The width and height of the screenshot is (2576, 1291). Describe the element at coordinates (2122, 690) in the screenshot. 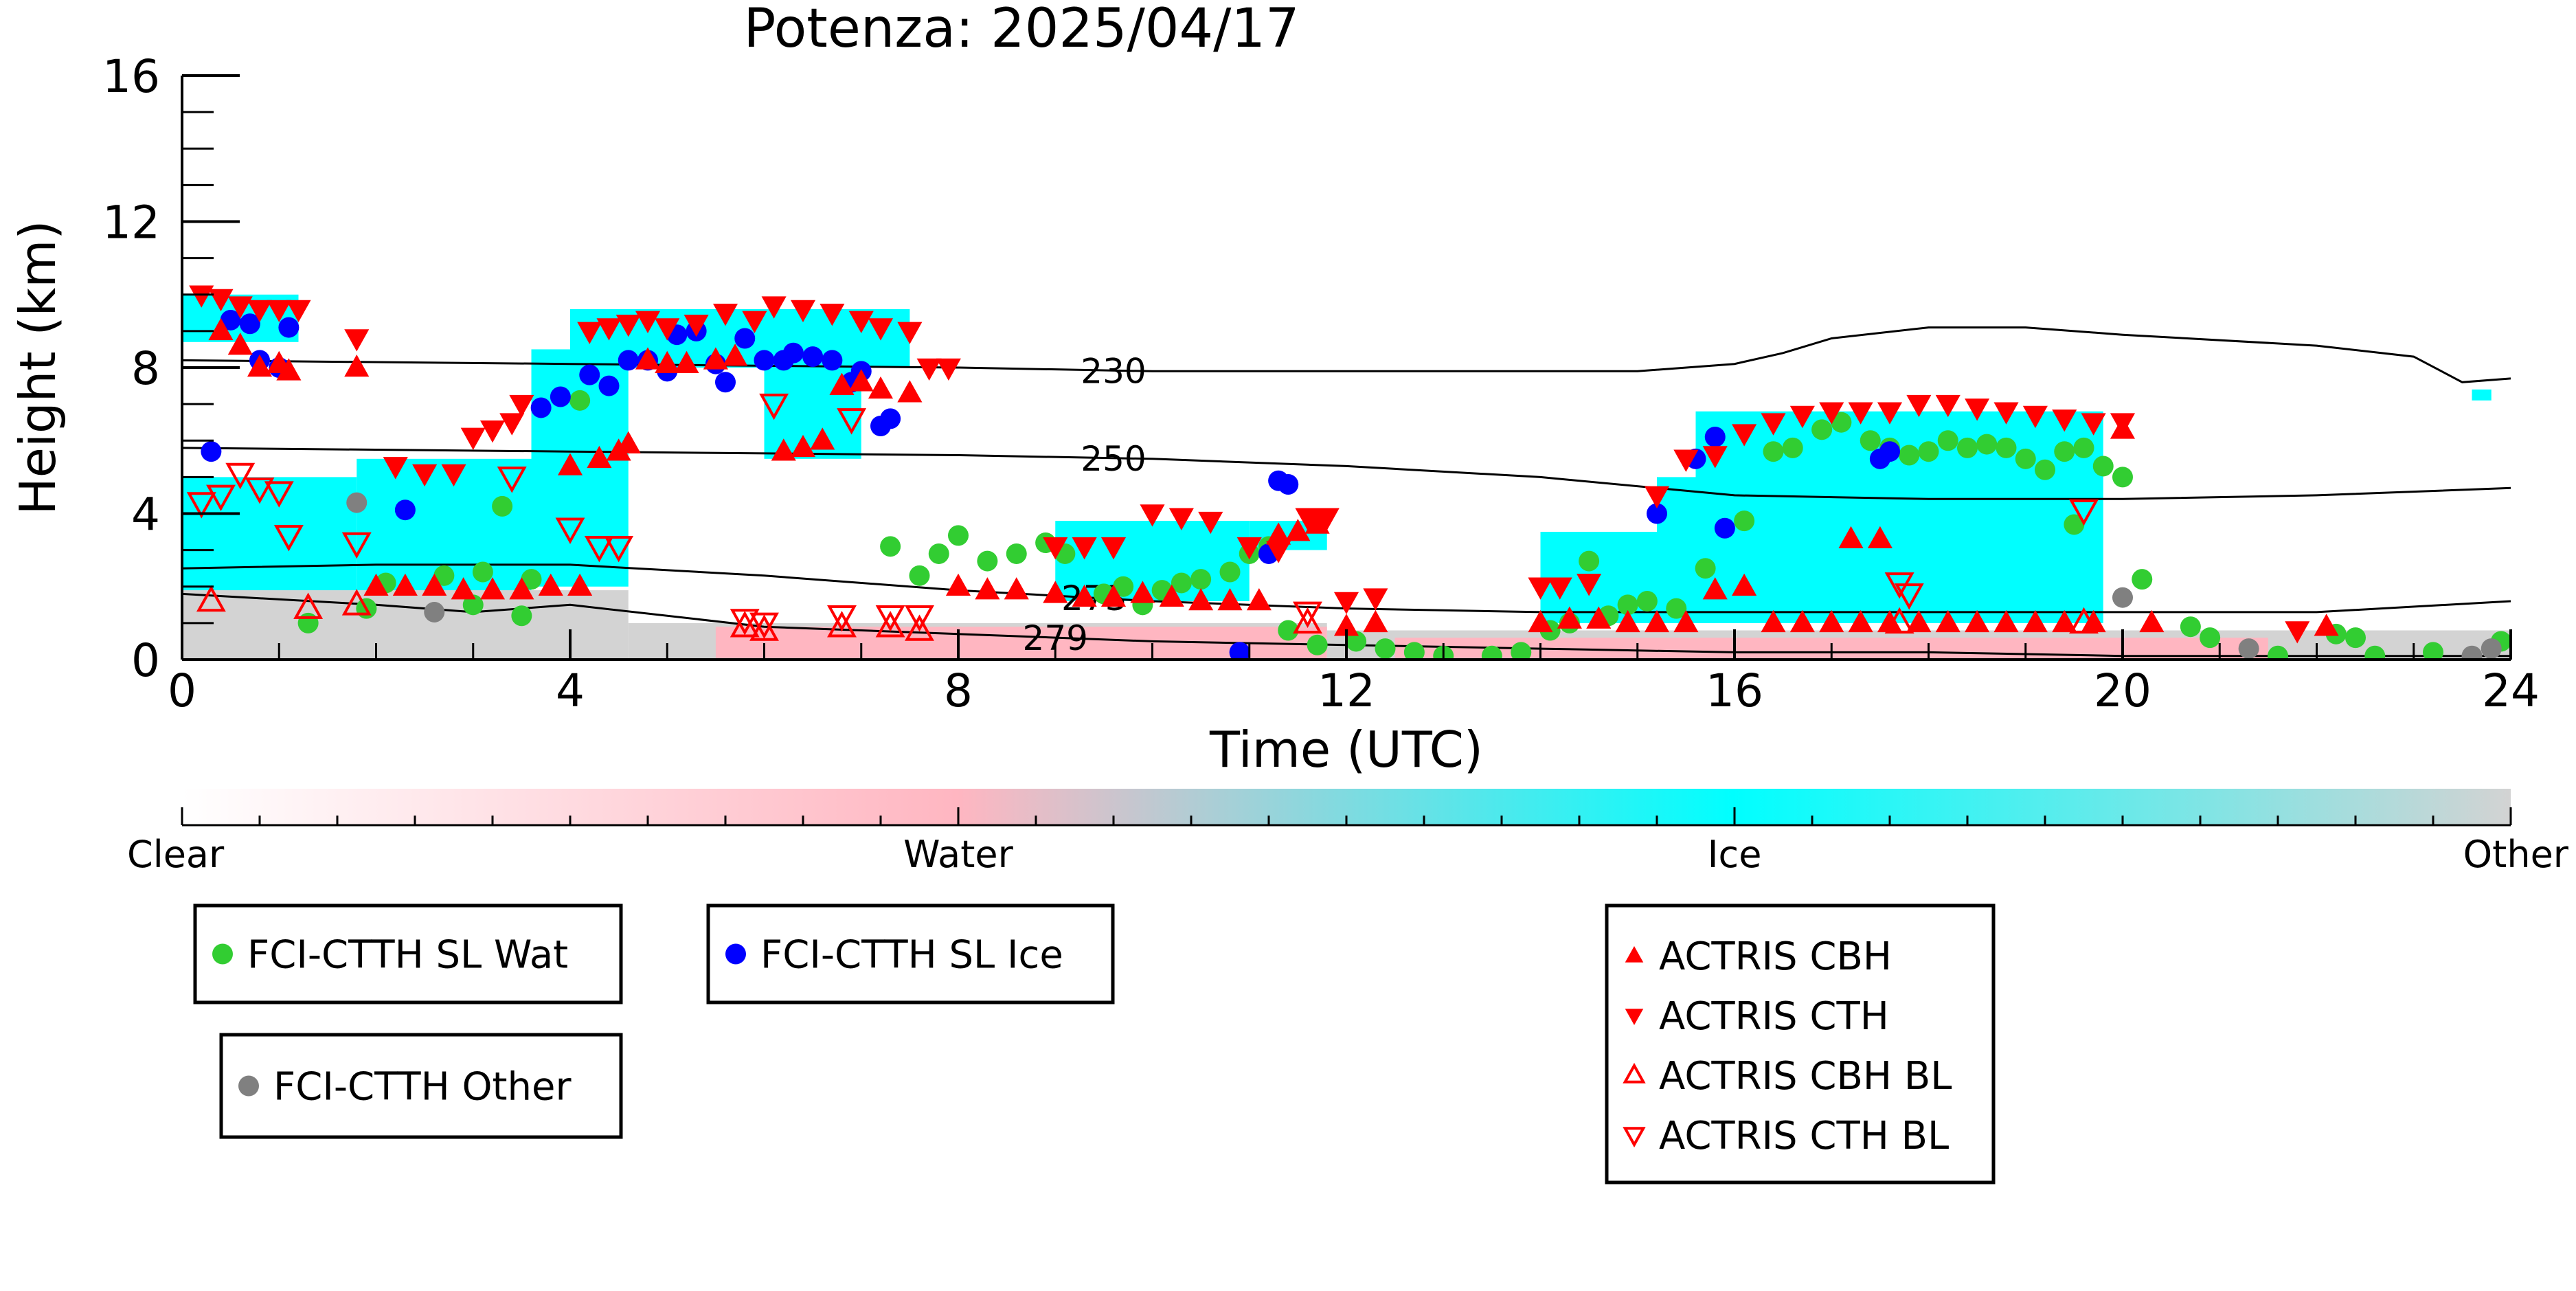

I see `x-tick-label: 20` at that location.